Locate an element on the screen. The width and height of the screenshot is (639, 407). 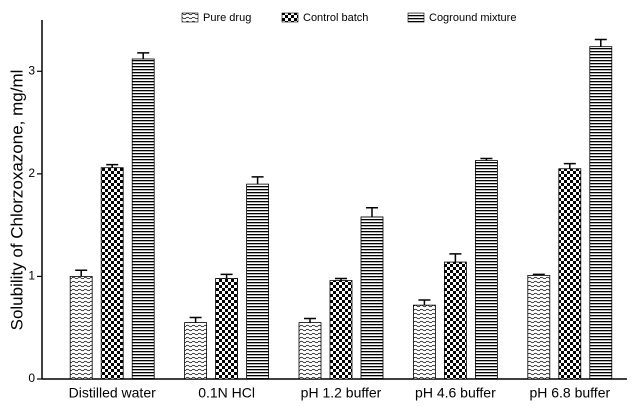
y-tick-label: 2 is located at coordinates (31, 173).